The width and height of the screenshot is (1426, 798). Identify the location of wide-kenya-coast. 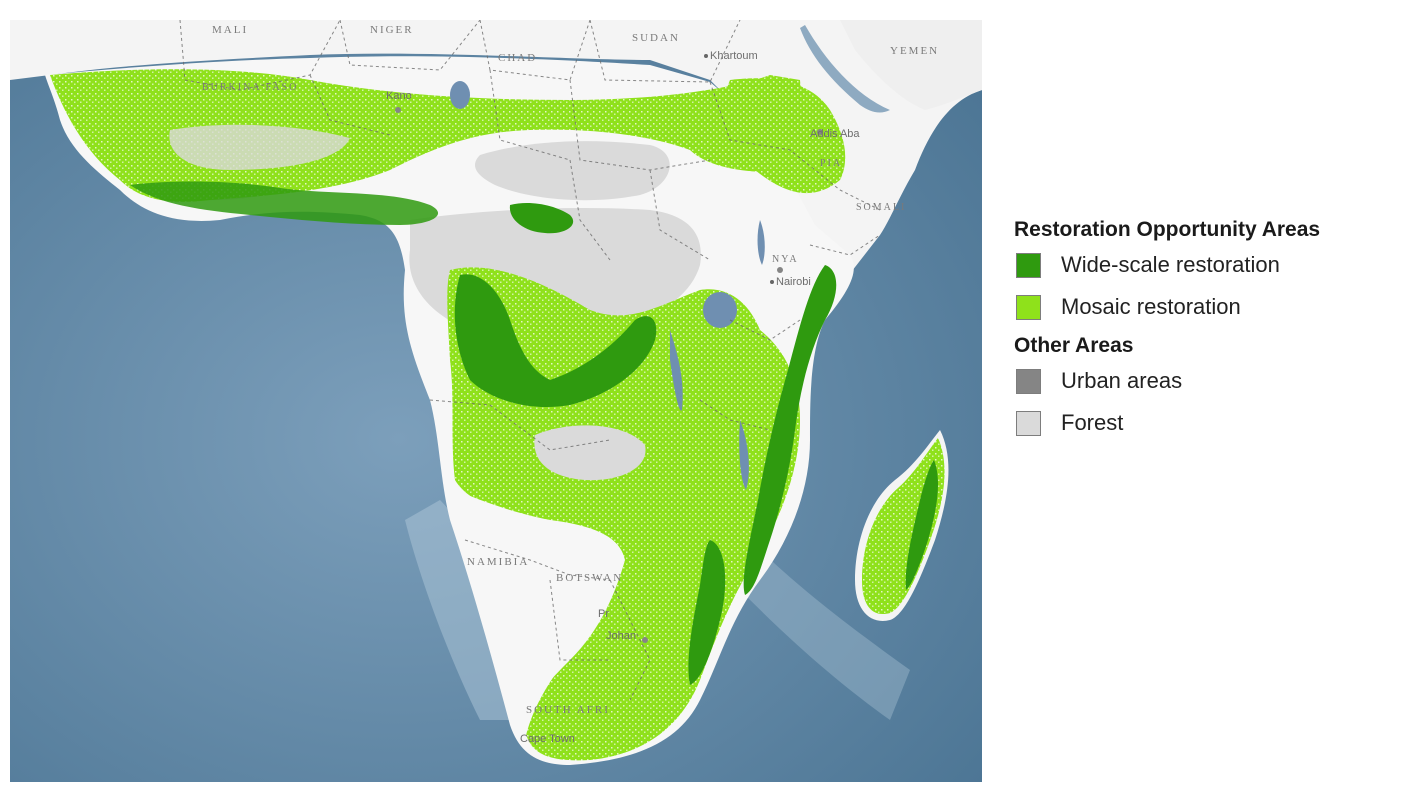
(790, 430).